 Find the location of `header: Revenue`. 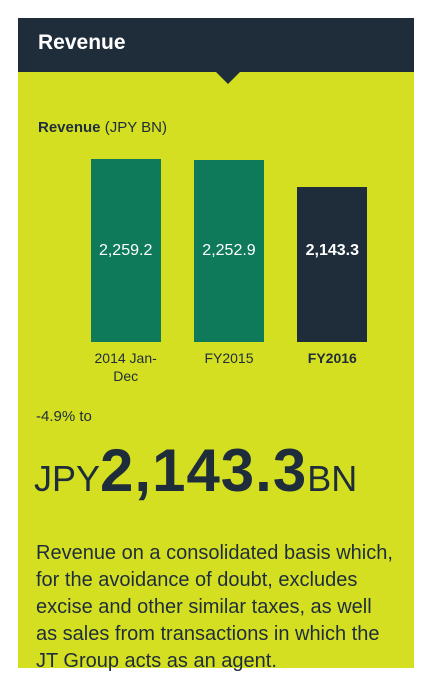

header: Revenue is located at coordinates (216, 45).